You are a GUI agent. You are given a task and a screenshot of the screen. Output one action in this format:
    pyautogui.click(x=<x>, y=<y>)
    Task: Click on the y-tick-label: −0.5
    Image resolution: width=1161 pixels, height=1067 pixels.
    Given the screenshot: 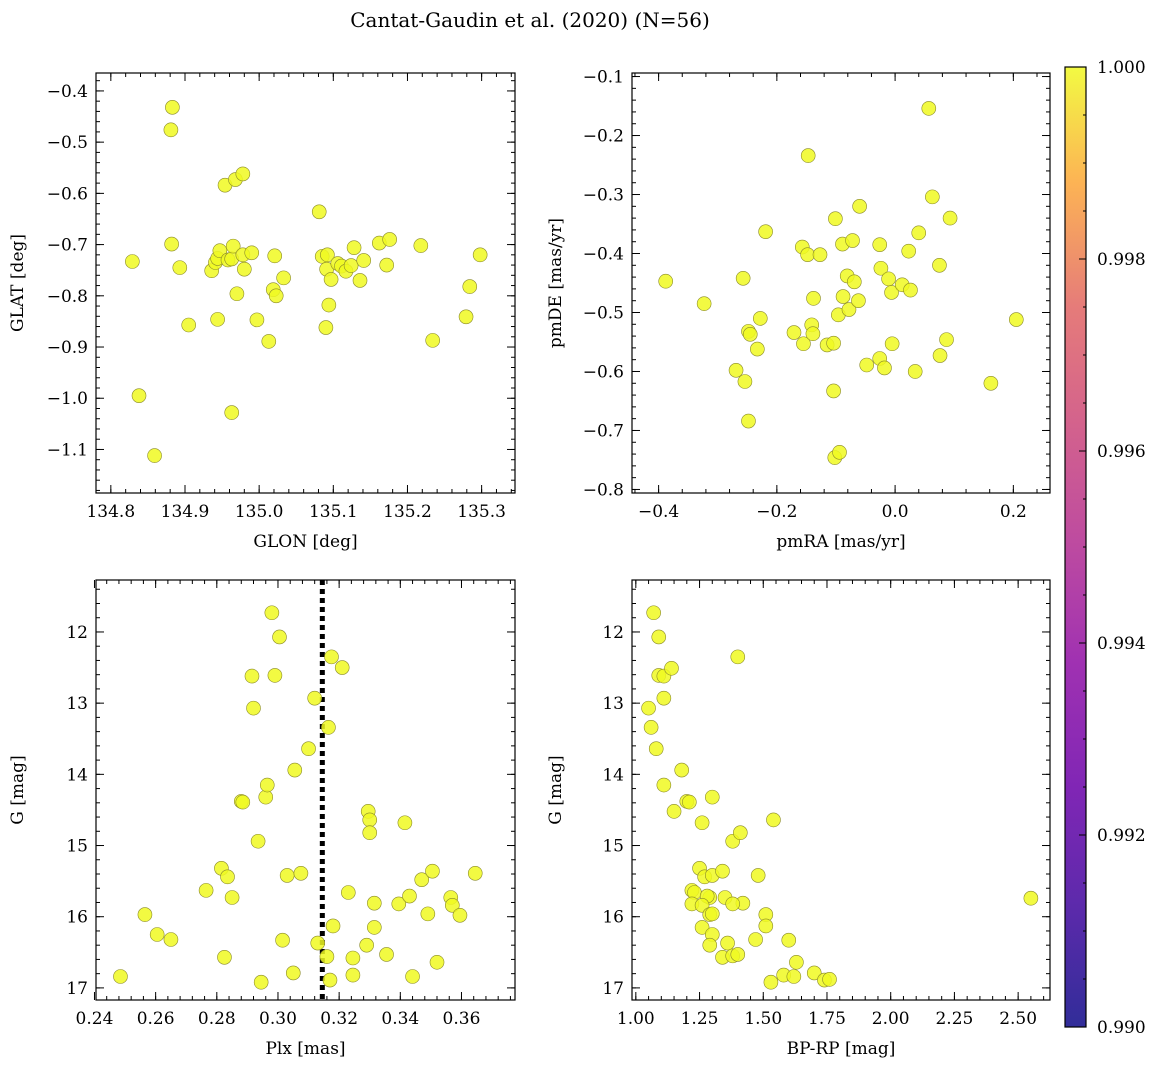 What is the action you would take?
    pyautogui.click(x=67, y=143)
    